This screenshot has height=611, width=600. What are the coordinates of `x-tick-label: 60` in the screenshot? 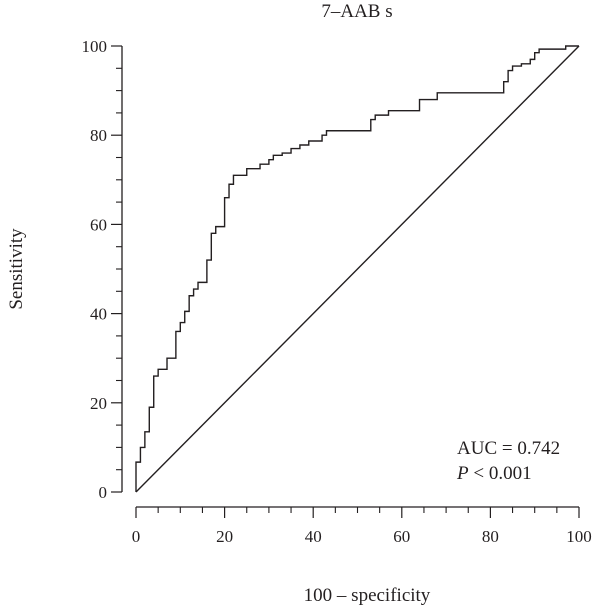 It's located at (401, 536).